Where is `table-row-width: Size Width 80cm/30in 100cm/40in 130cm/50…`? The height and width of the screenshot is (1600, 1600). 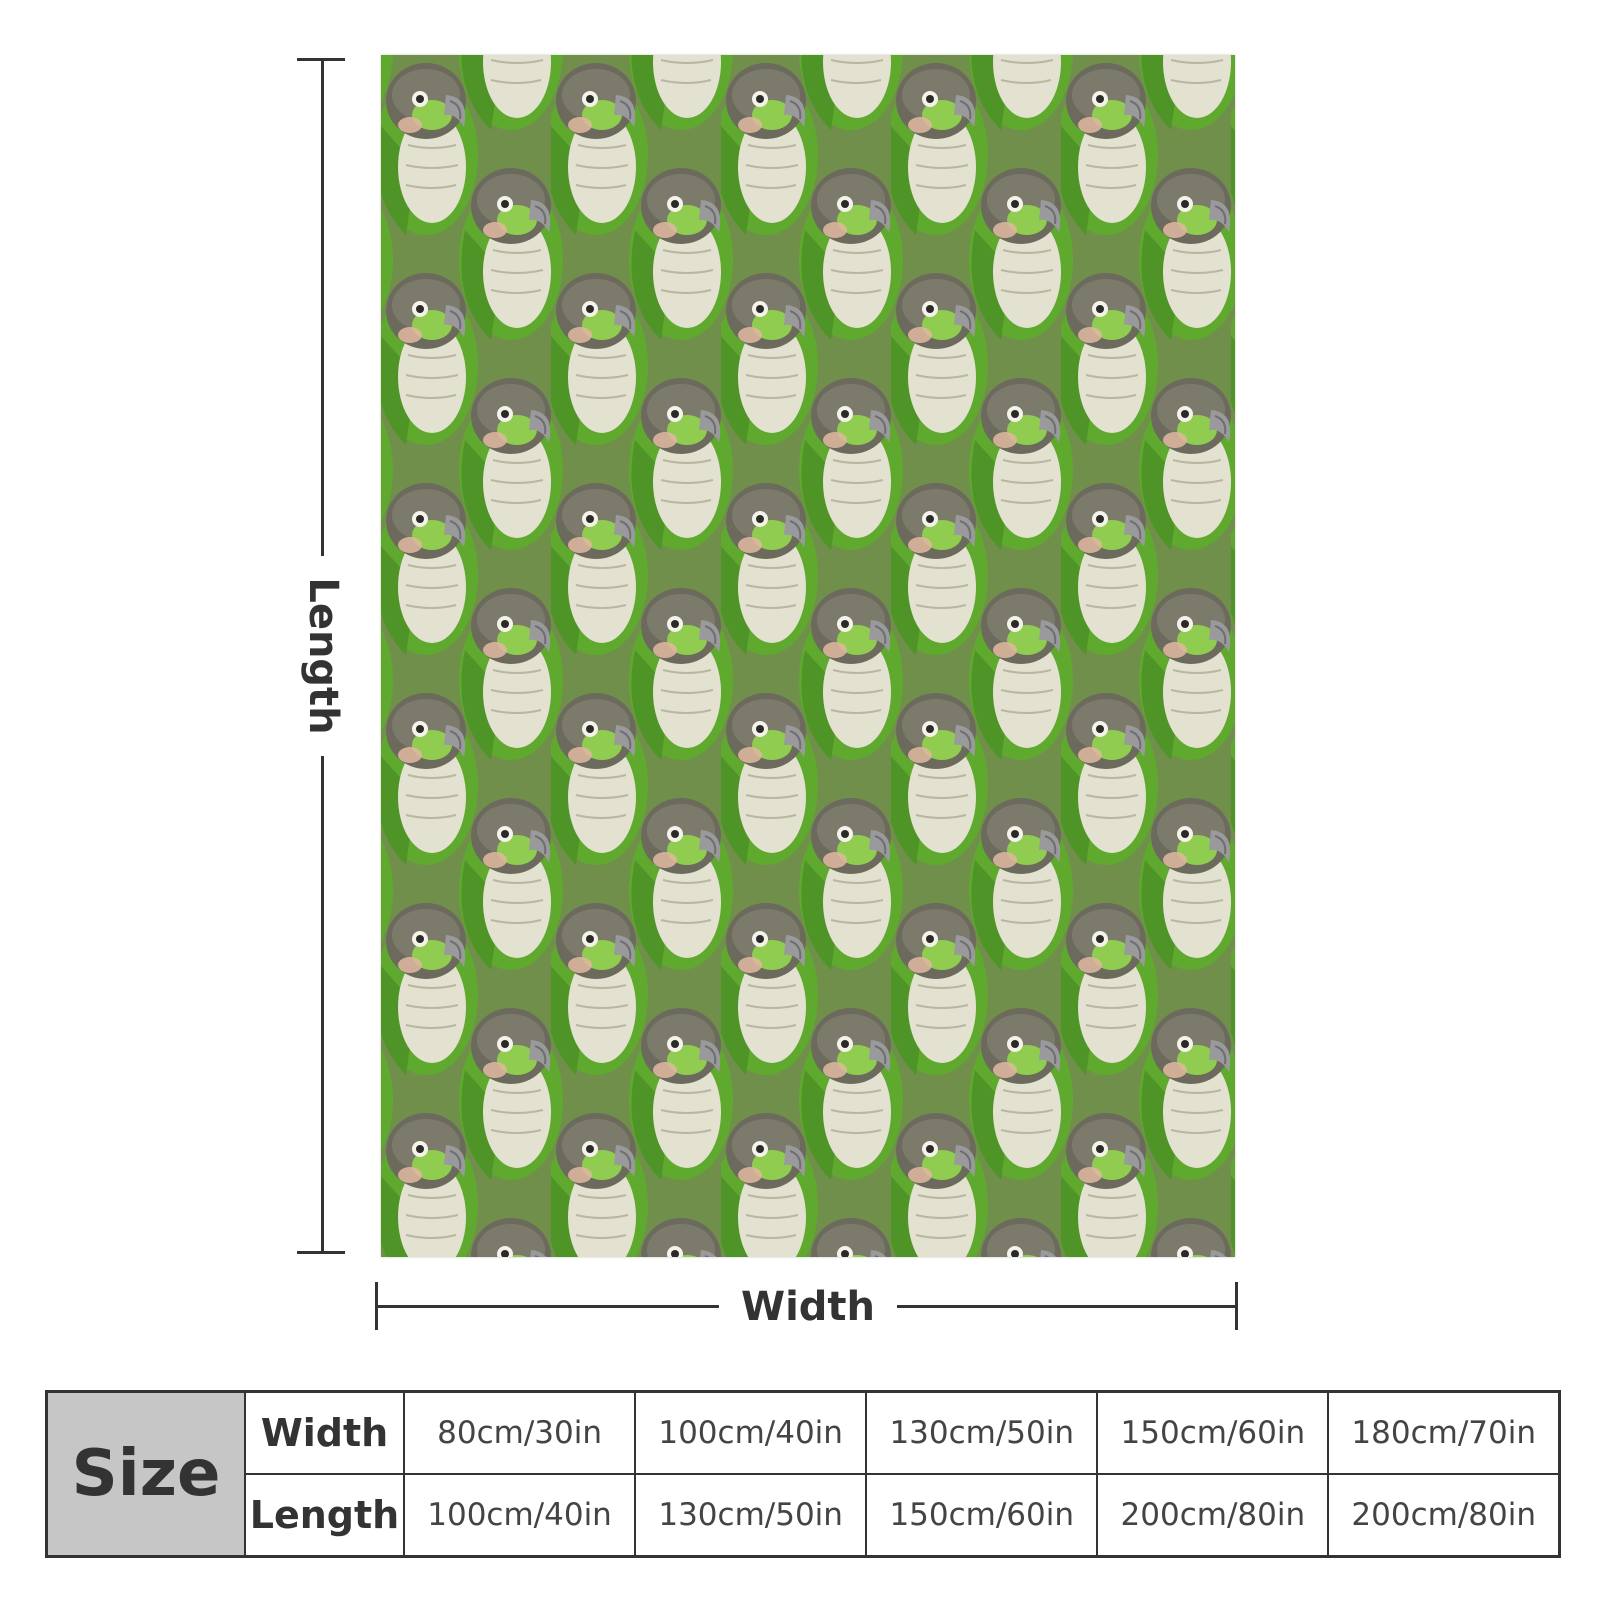
table-row-width: Size Width 80cm/30in 100cm/40in 130cm/50… is located at coordinates (803, 1474).